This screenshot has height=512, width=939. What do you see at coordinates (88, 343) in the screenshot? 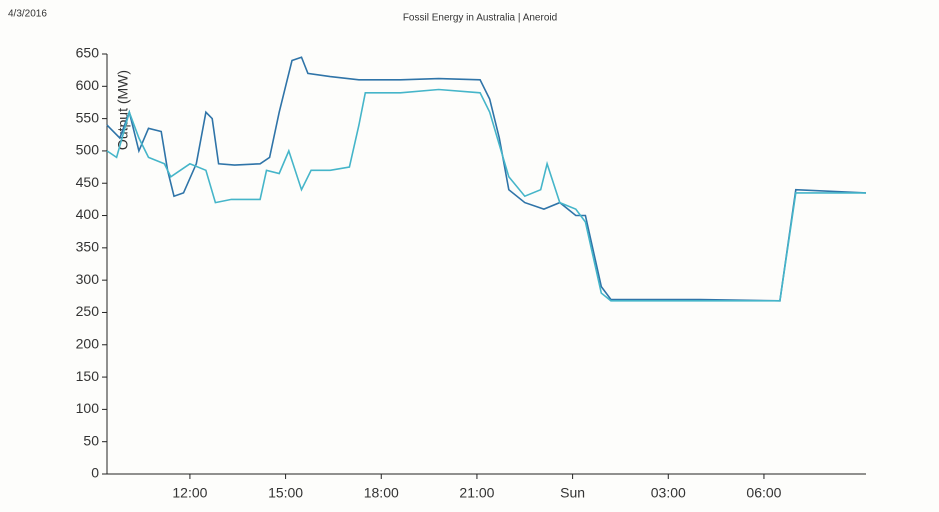
I see `y-tick-label: 200` at bounding box center [88, 343].